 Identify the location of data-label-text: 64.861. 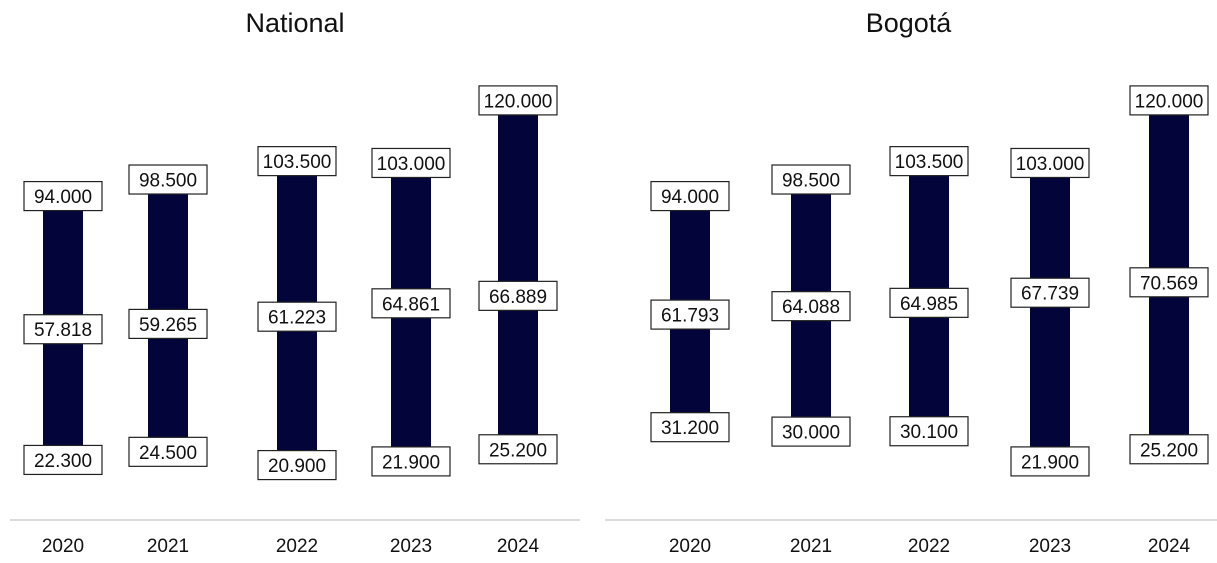
(411, 304).